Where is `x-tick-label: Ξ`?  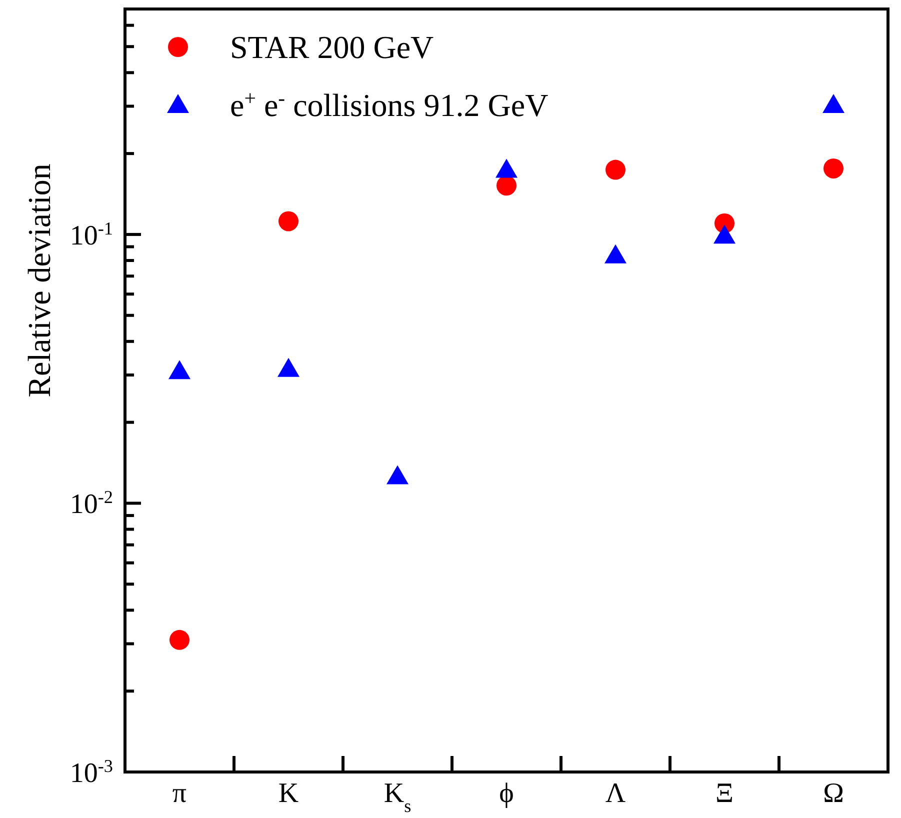 x-tick-label: Ξ is located at coordinates (724, 793).